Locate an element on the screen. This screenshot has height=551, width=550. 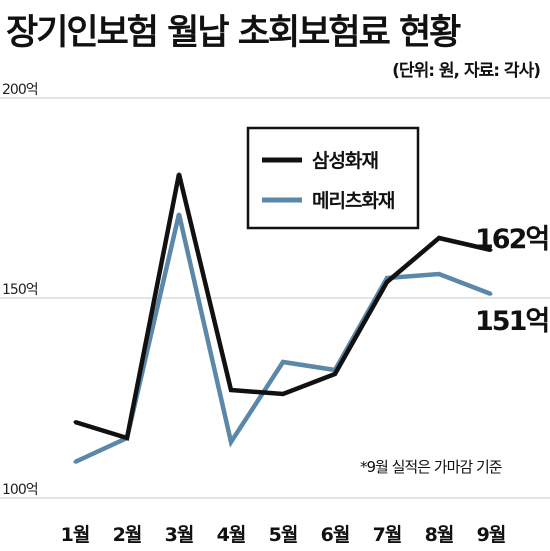
x-tick-label: 6월 is located at coordinates (335, 535).